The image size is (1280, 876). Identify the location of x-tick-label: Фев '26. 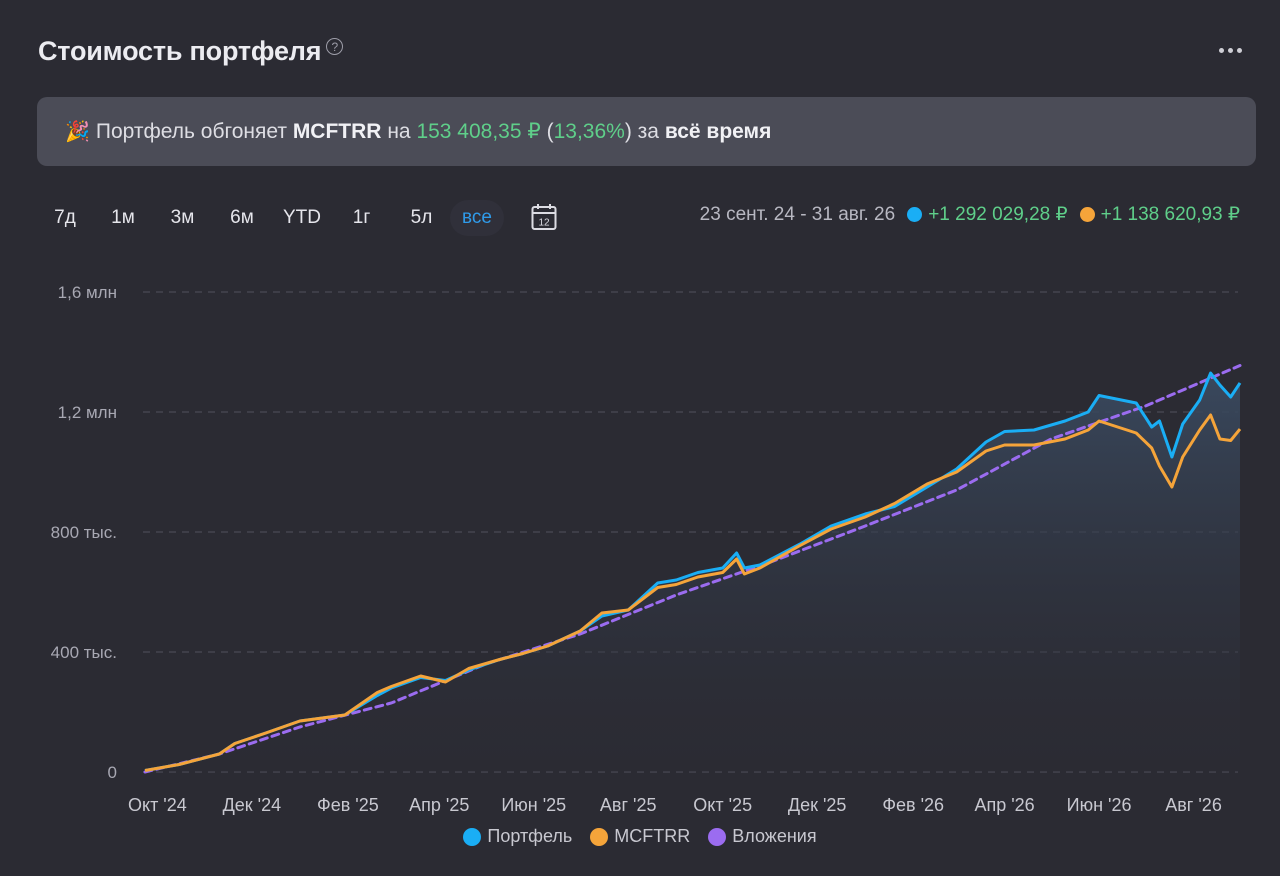
(913, 805).